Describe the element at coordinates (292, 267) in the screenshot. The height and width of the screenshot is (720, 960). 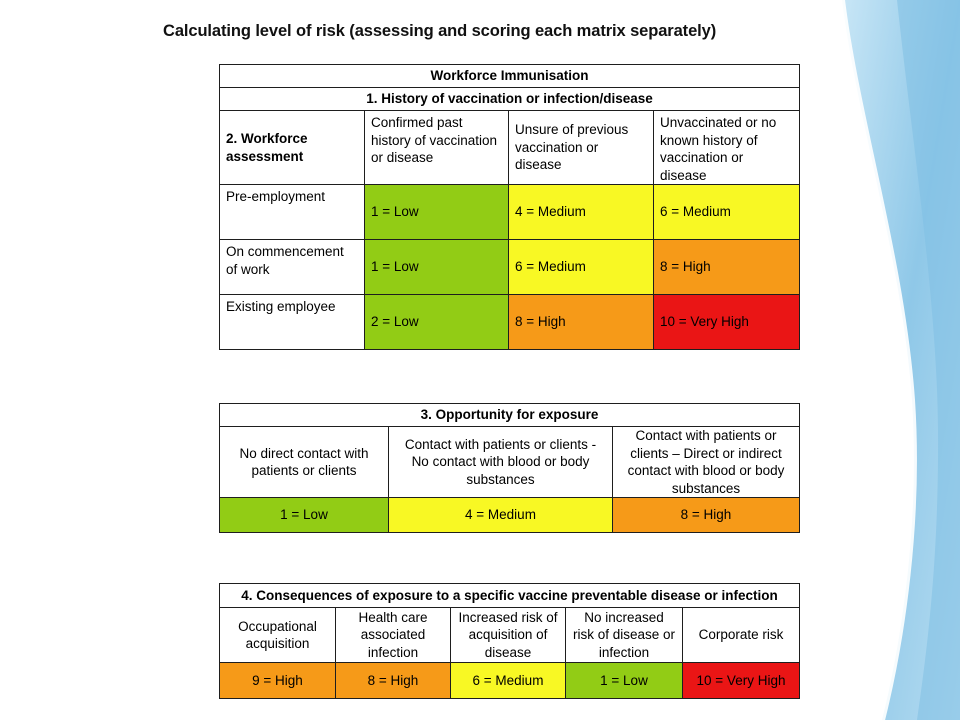
I see `row-label: On commencement of work` at that location.